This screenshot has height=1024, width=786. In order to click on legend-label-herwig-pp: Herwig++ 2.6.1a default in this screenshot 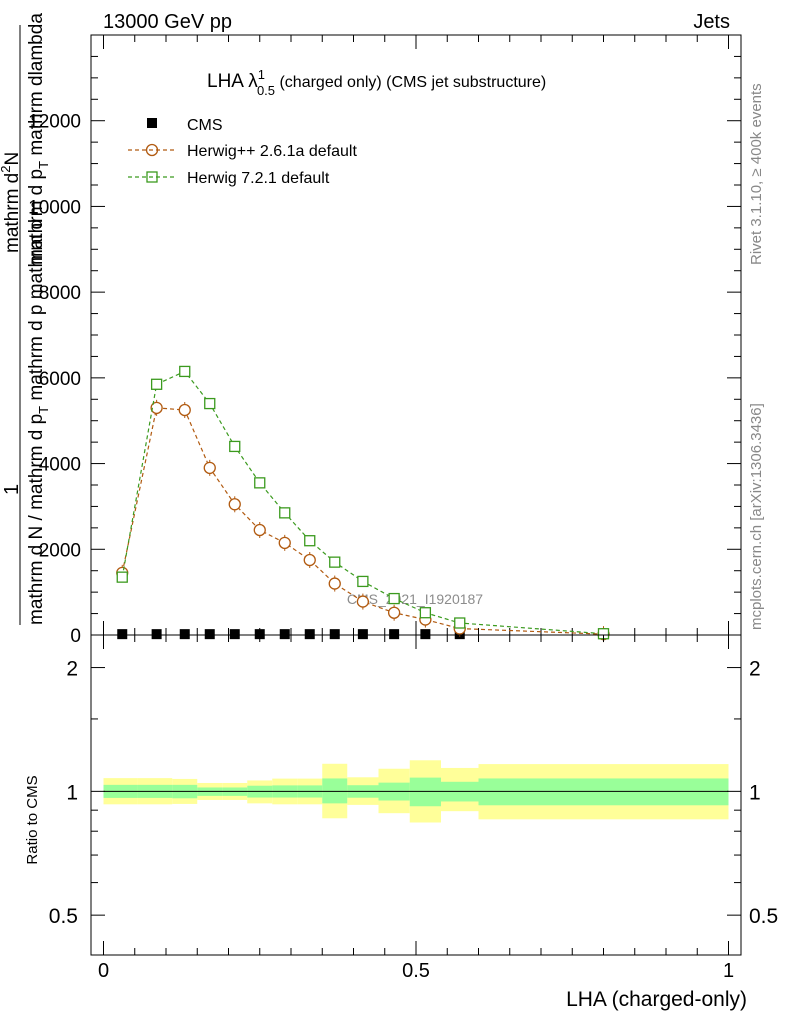, I will do `click(272, 151)`.